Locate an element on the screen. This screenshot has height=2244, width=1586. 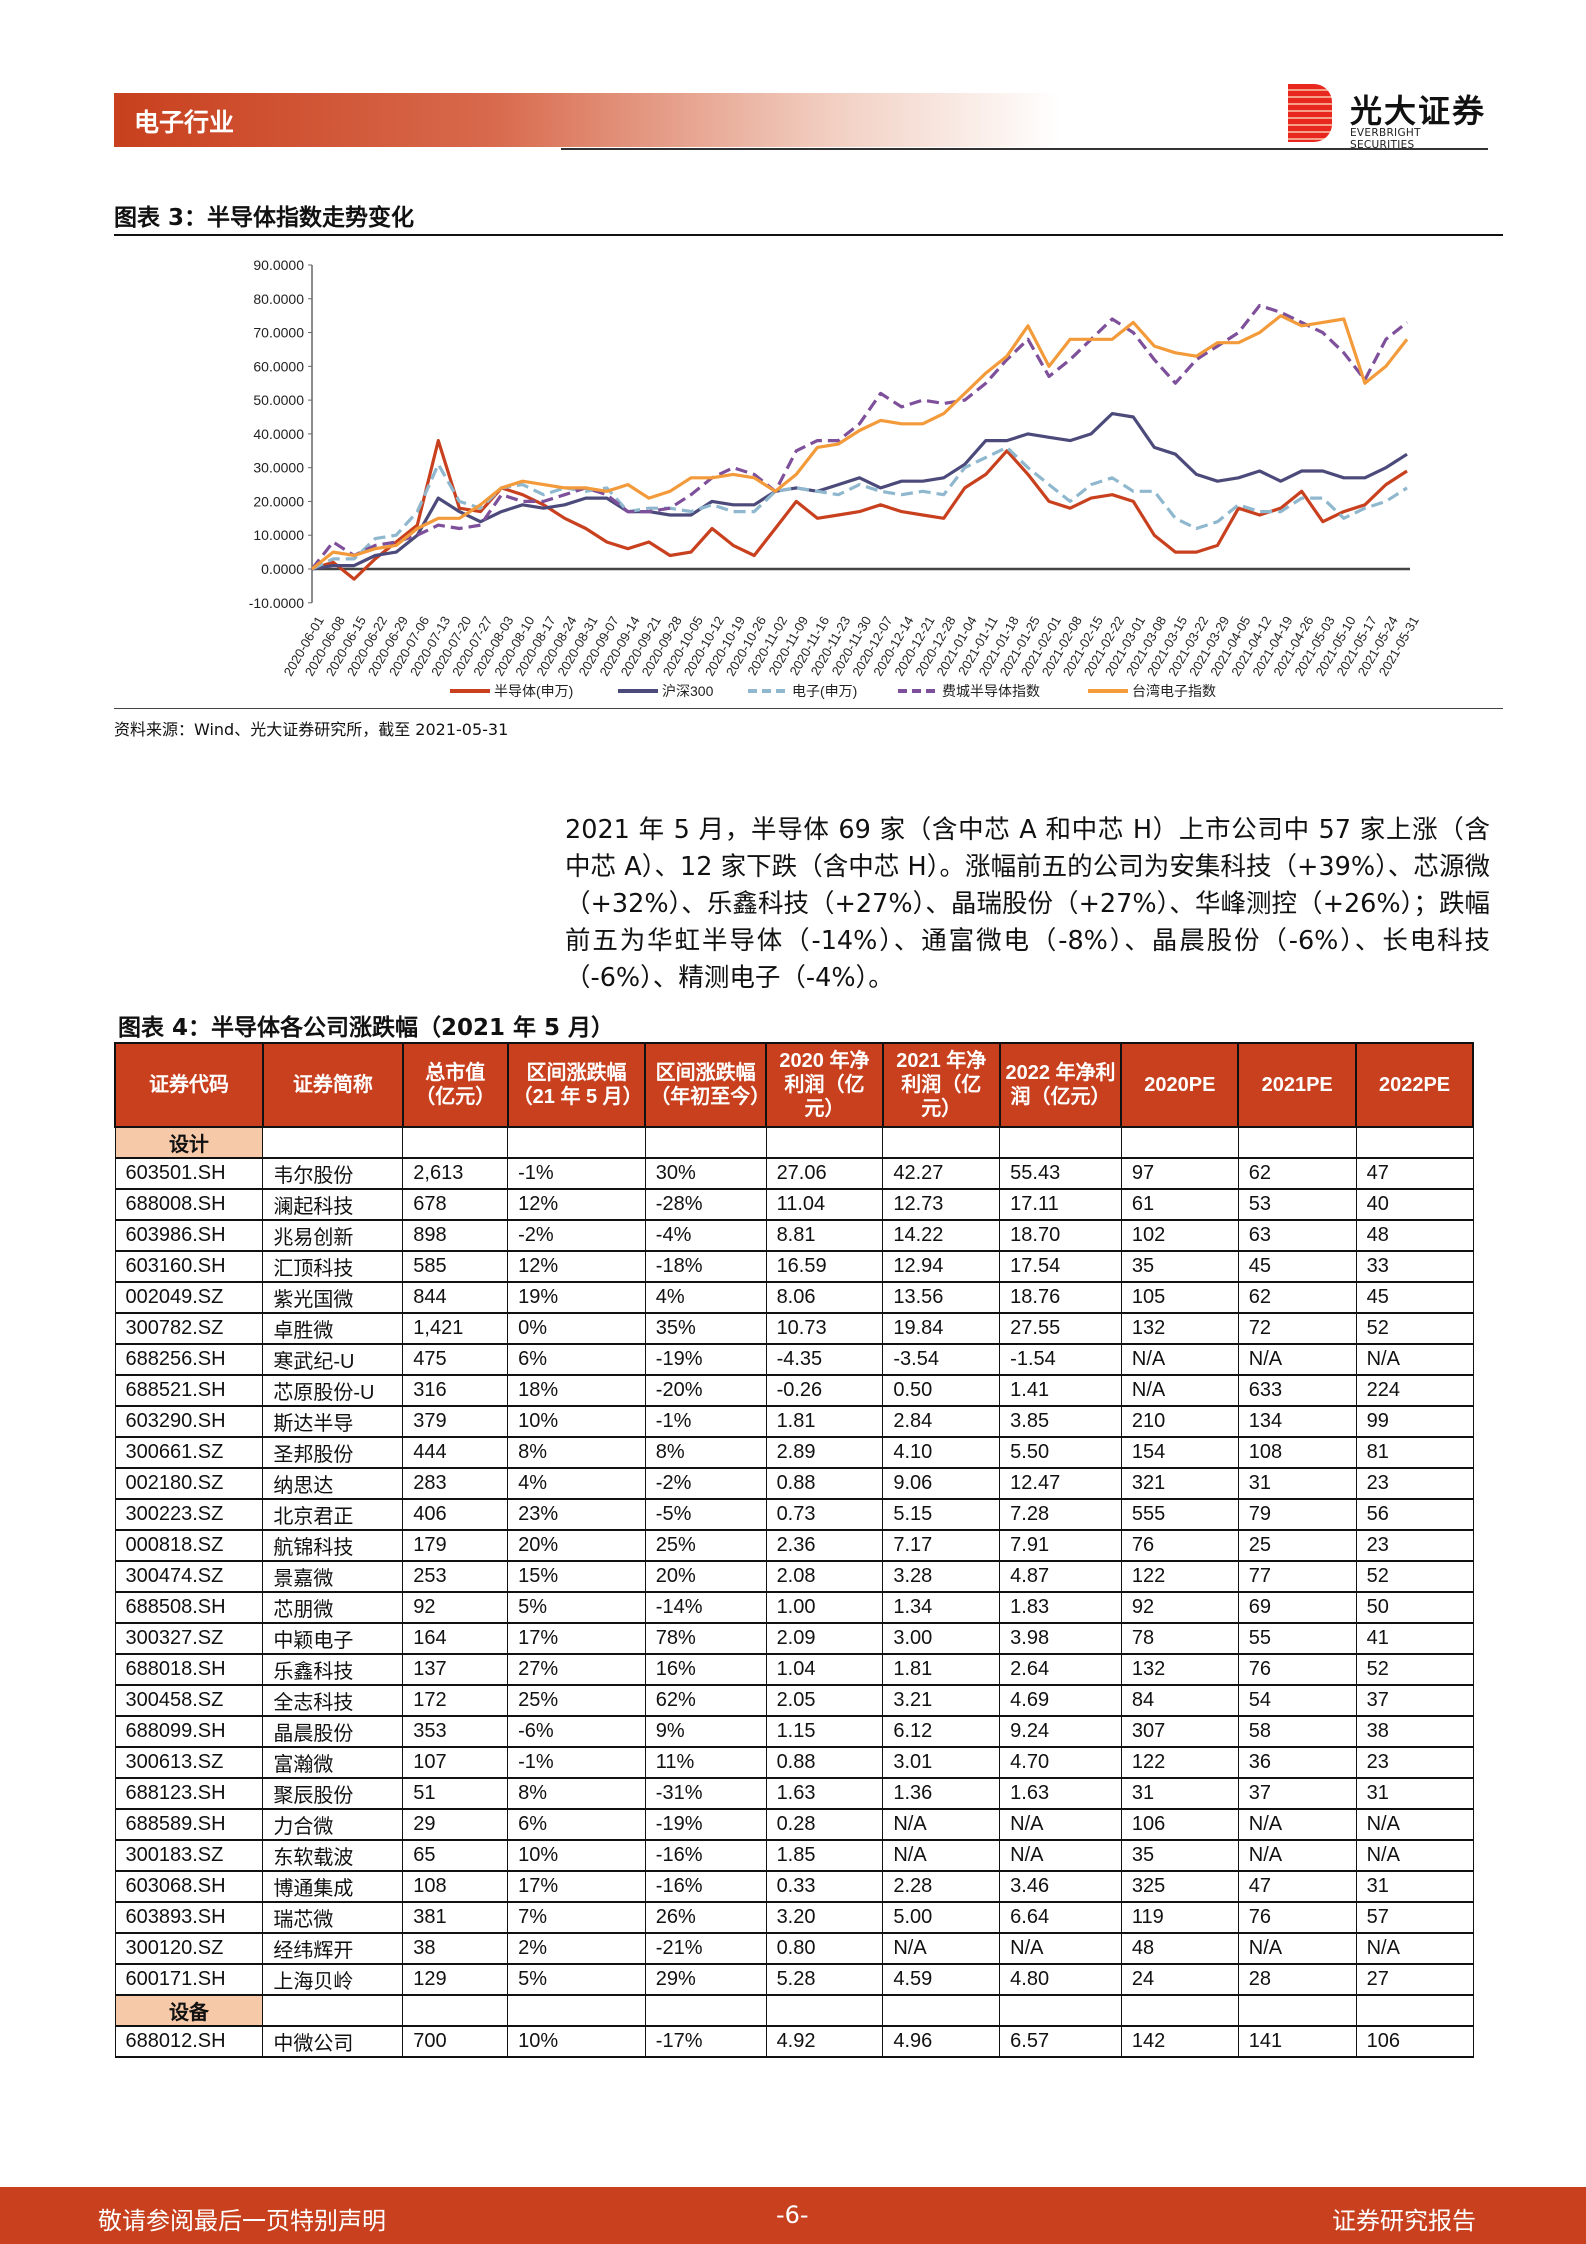
table-cell: 5.28 is located at coordinates (824, 1979).